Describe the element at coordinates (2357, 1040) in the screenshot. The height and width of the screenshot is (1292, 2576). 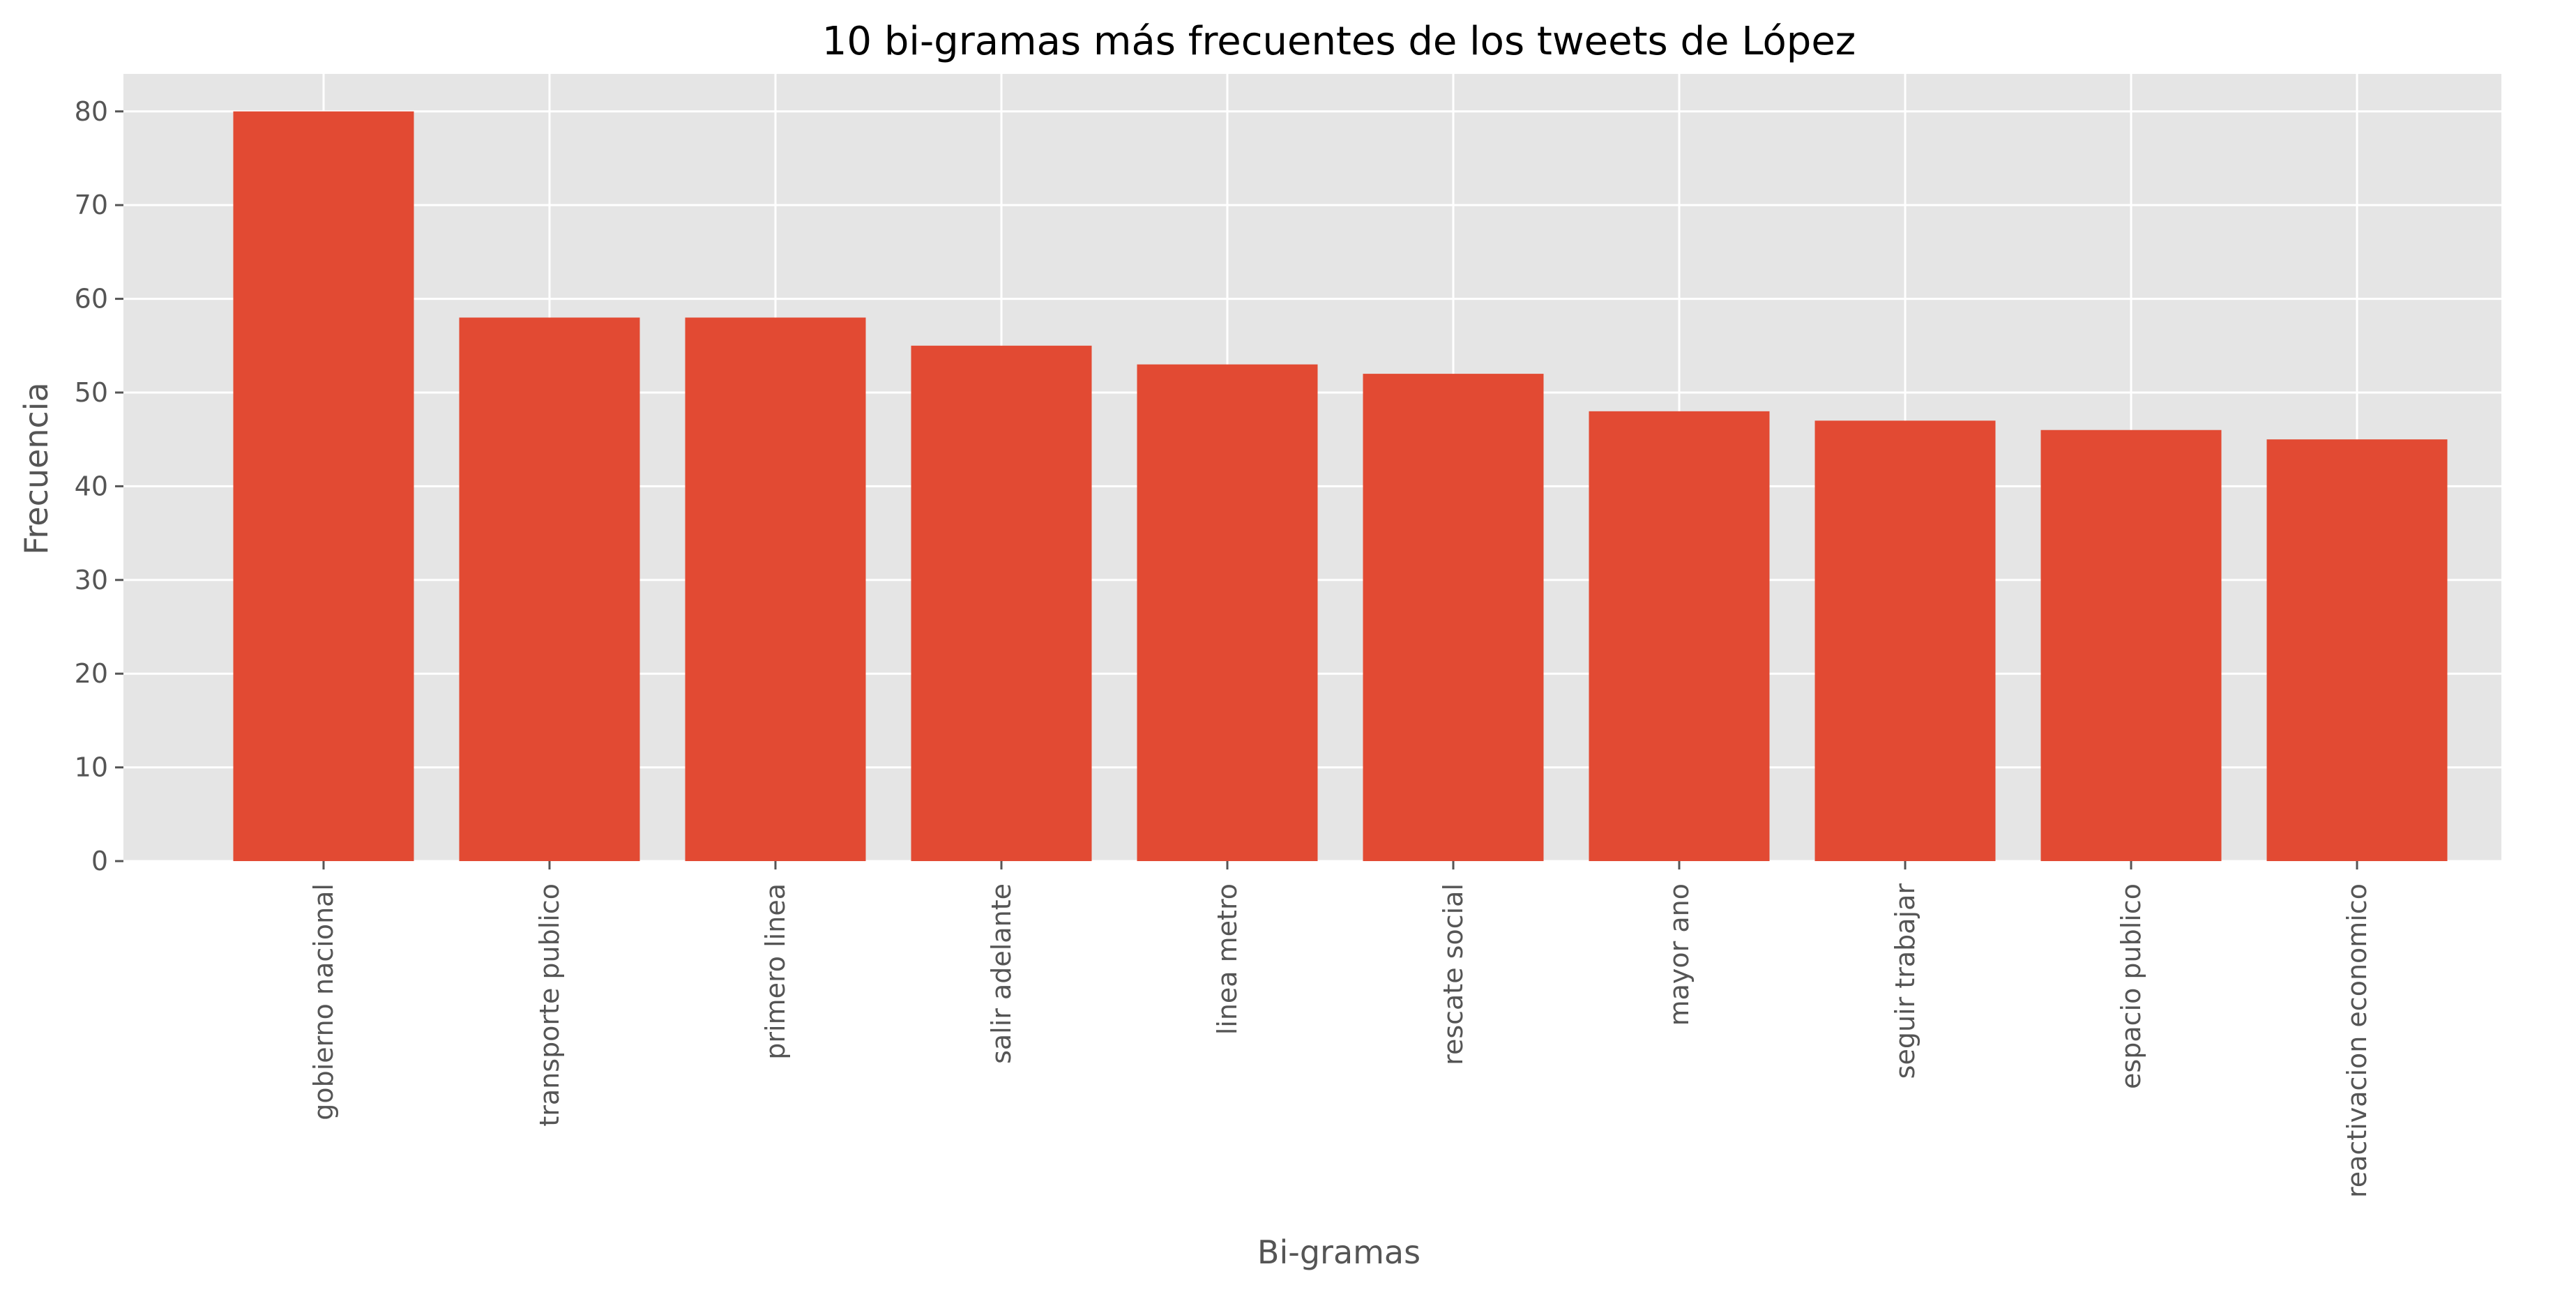
I see `x-tick-label: reactivacion economico` at that location.